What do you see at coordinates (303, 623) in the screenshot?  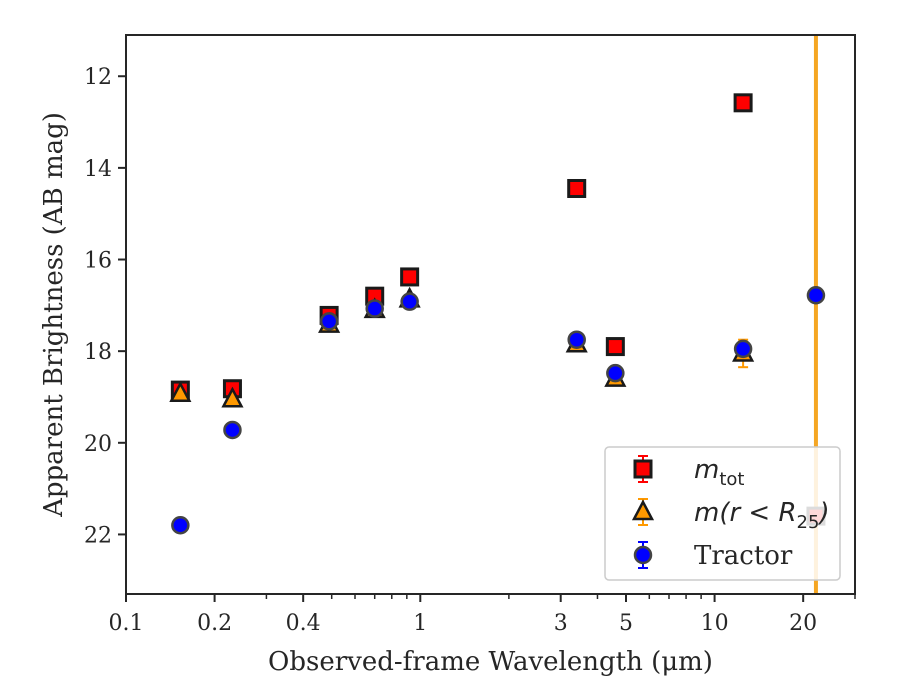 I see `x-tick-label: 0.4` at bounding box center [303, 623].